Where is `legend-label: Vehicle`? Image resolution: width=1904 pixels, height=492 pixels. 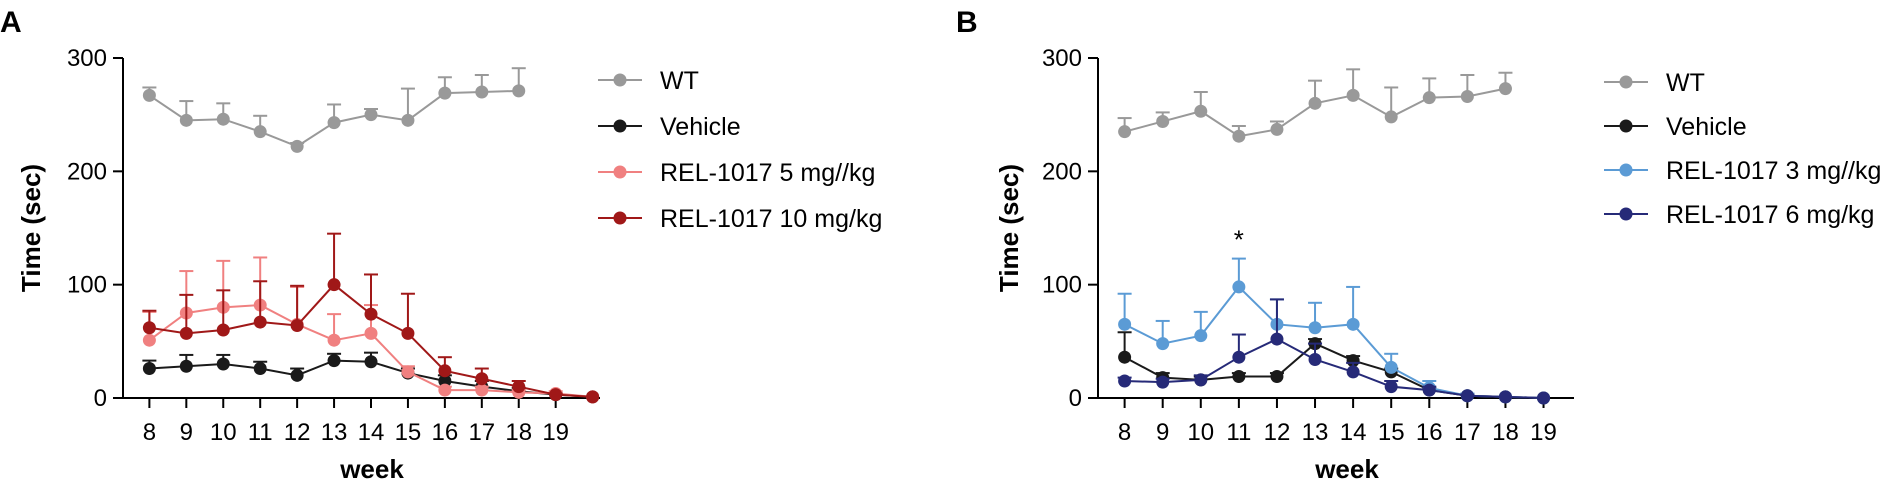 legend-label: Vehicle is located at coordinates (700, 127).